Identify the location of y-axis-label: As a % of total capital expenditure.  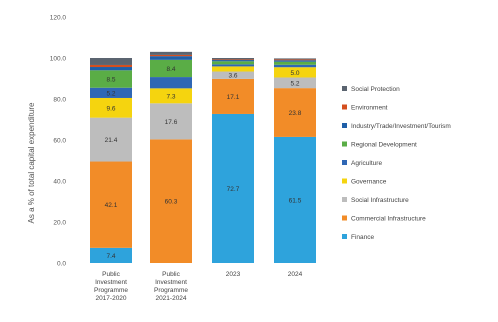
(31, 163).